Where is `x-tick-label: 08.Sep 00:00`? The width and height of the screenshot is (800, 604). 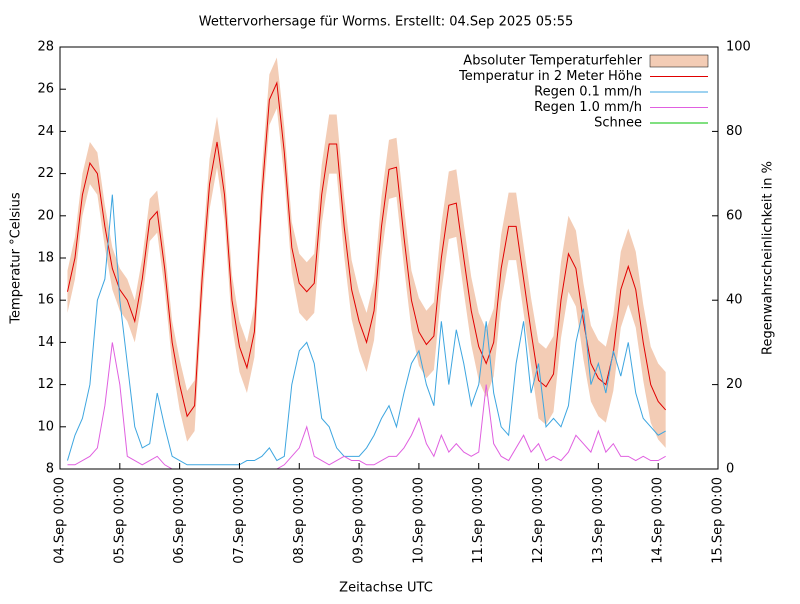 x-tick-label: 08.Sep 00:00 is located at coordinates (299, 520).